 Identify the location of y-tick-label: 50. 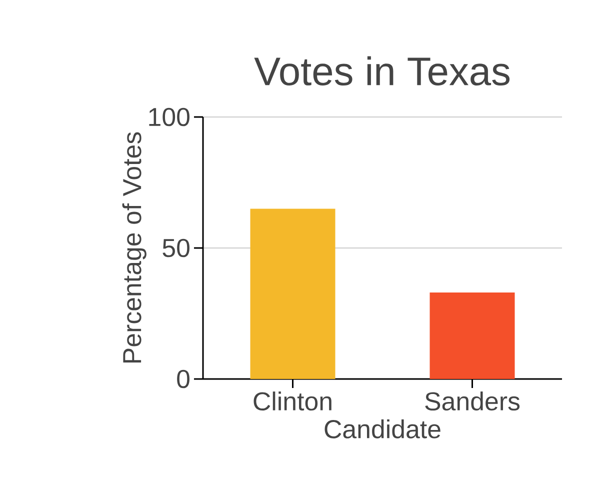
(176, 248).